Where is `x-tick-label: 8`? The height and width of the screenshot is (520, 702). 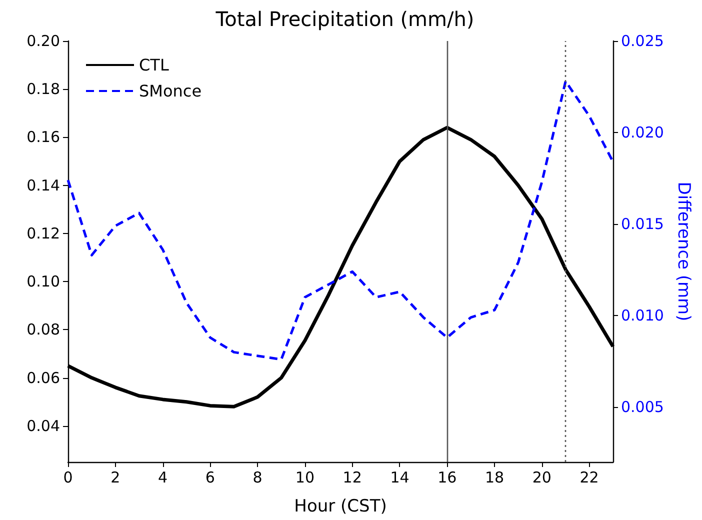
x-tick-label: 8 is located at coordinates (257, 477).